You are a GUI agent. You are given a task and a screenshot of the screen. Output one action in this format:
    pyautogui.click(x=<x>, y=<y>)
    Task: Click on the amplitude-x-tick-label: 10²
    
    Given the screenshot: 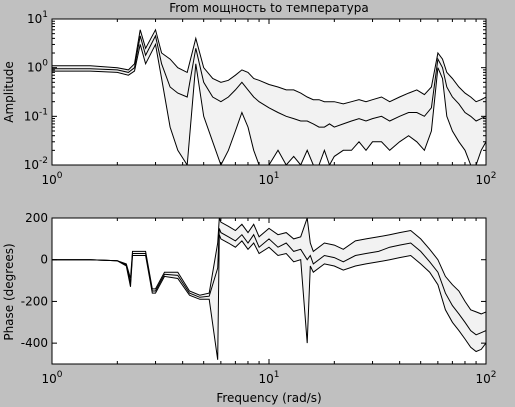 What is the action you would take?
    pyautogui.click(x=485, y=179)
    